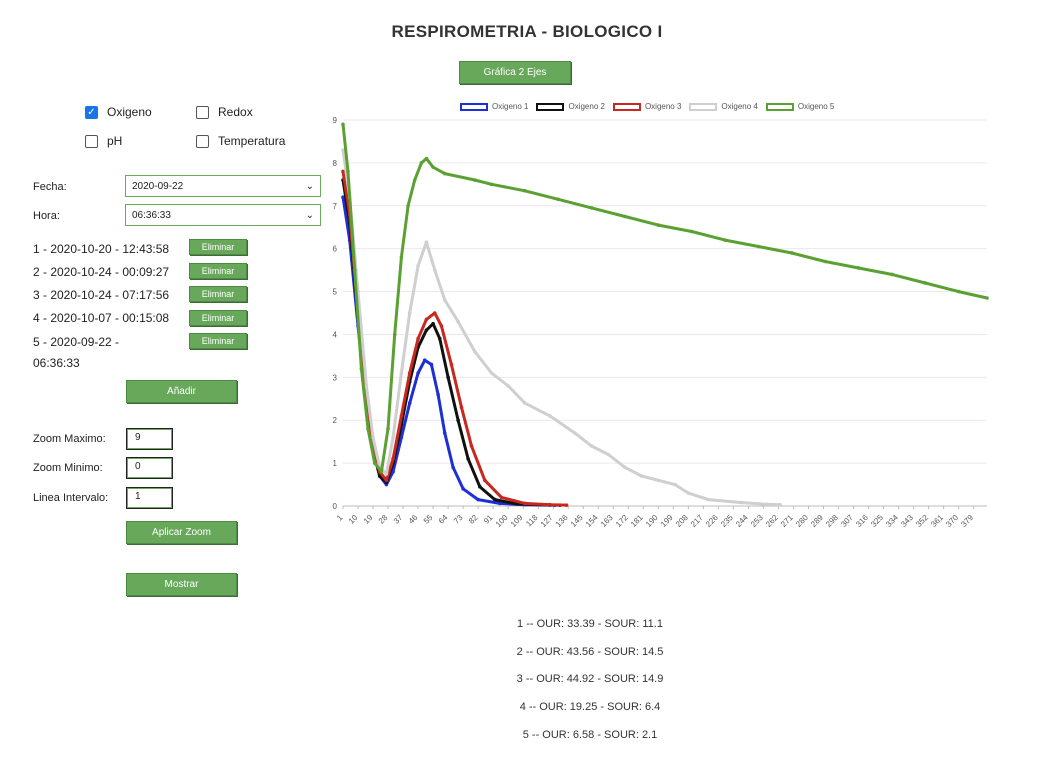 This screenshot has width=1054, height=765. I want to click on checkbox-redox-box, so click(202, 112).